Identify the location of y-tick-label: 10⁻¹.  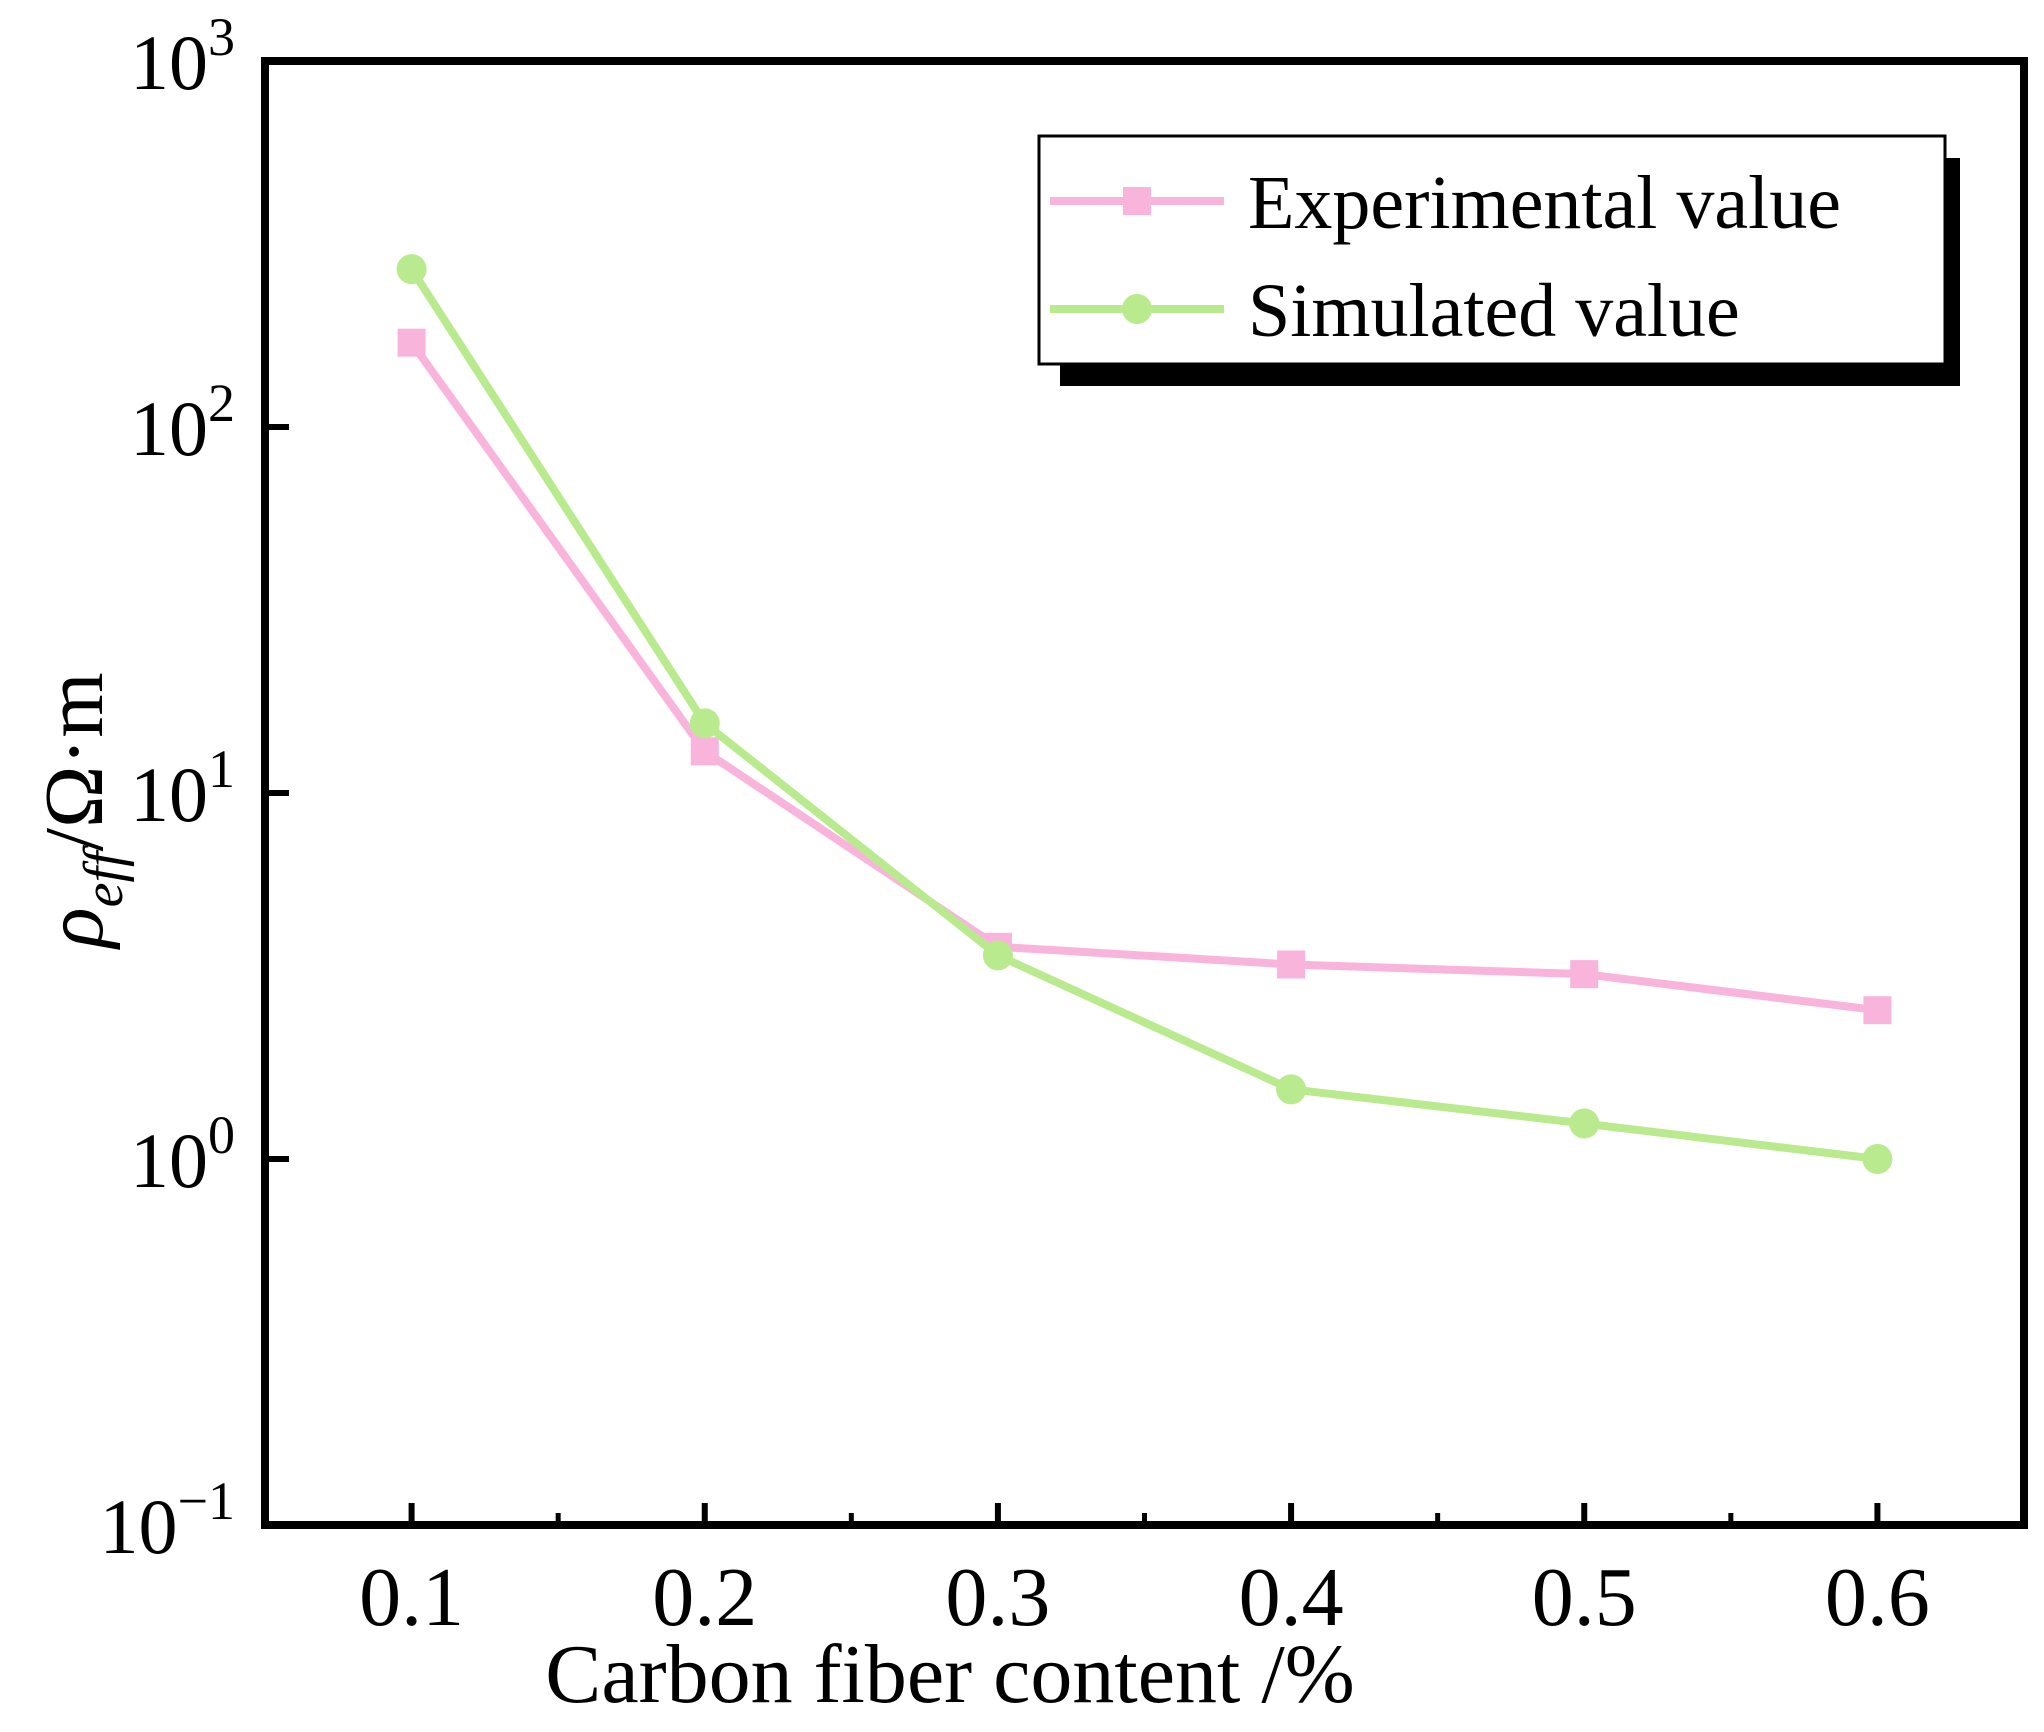
(167, 1520).